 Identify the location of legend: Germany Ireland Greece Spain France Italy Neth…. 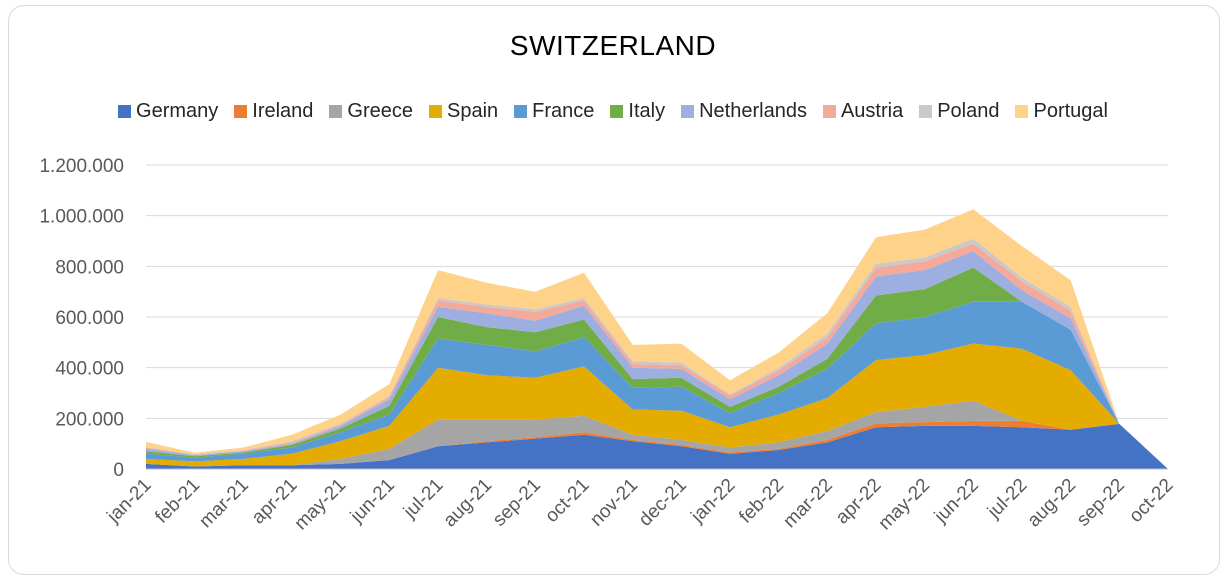
(613, 111).